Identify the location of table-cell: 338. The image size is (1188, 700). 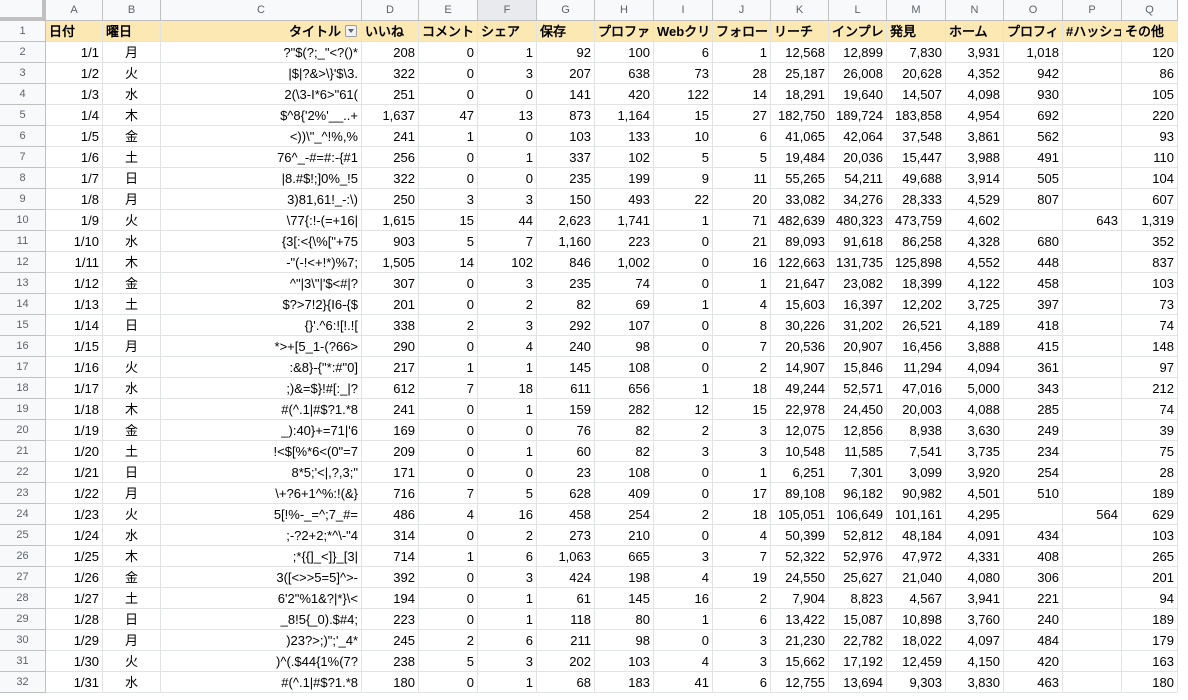
(390, 325).